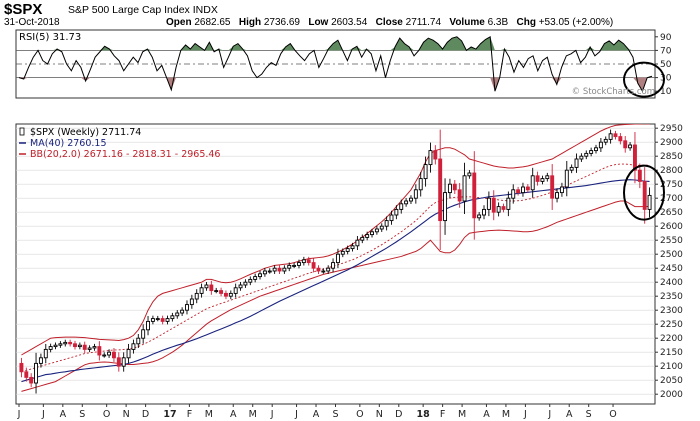 The height and width of the screenshot is (421, 700). Describe the element at coordinates (671, 241) in the screenshot. I see `price-tick-label: 2550` at that location.